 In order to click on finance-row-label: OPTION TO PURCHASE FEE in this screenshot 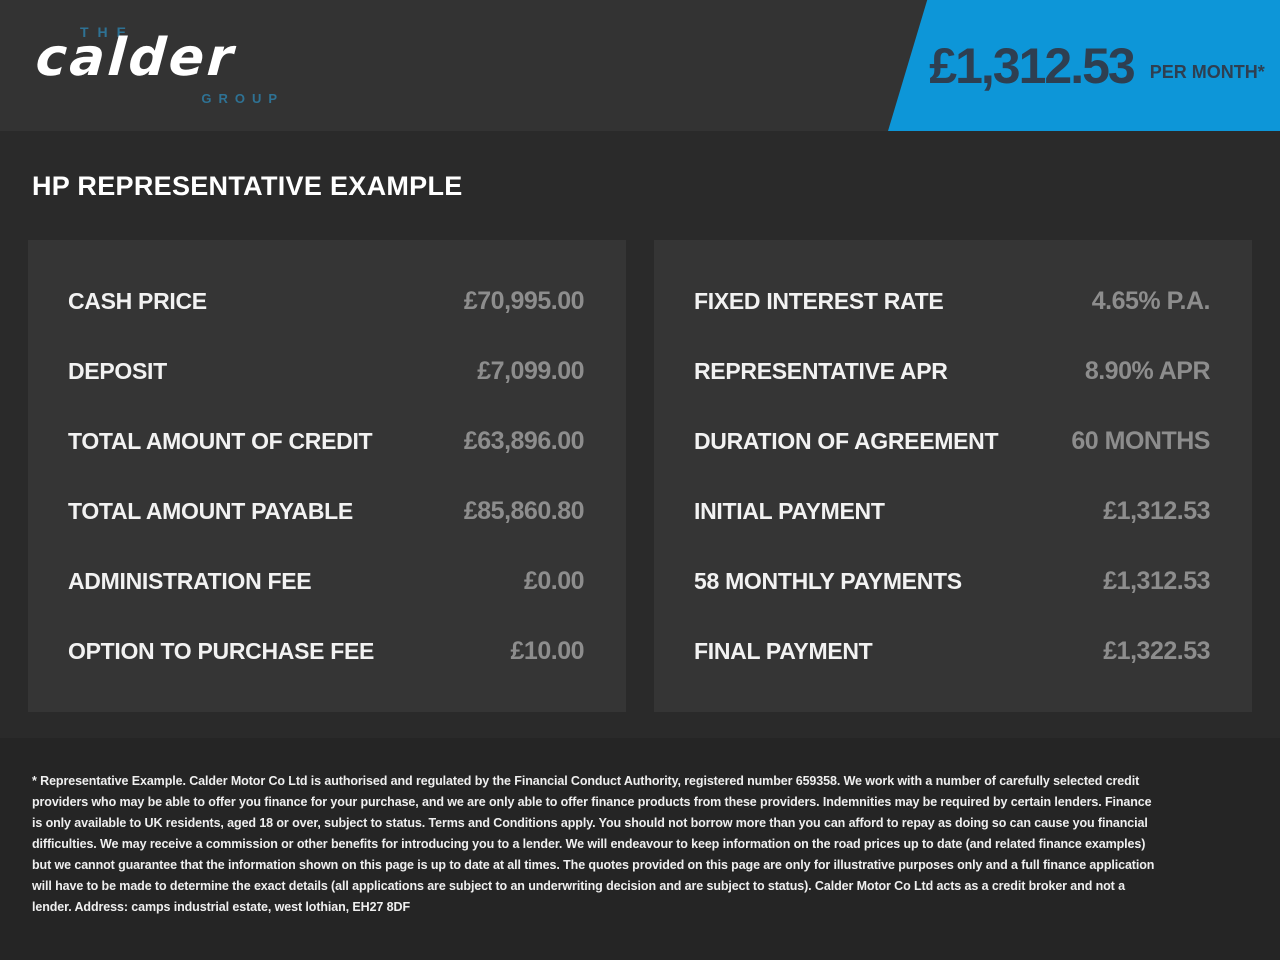, I will do `click(221, 650)`.